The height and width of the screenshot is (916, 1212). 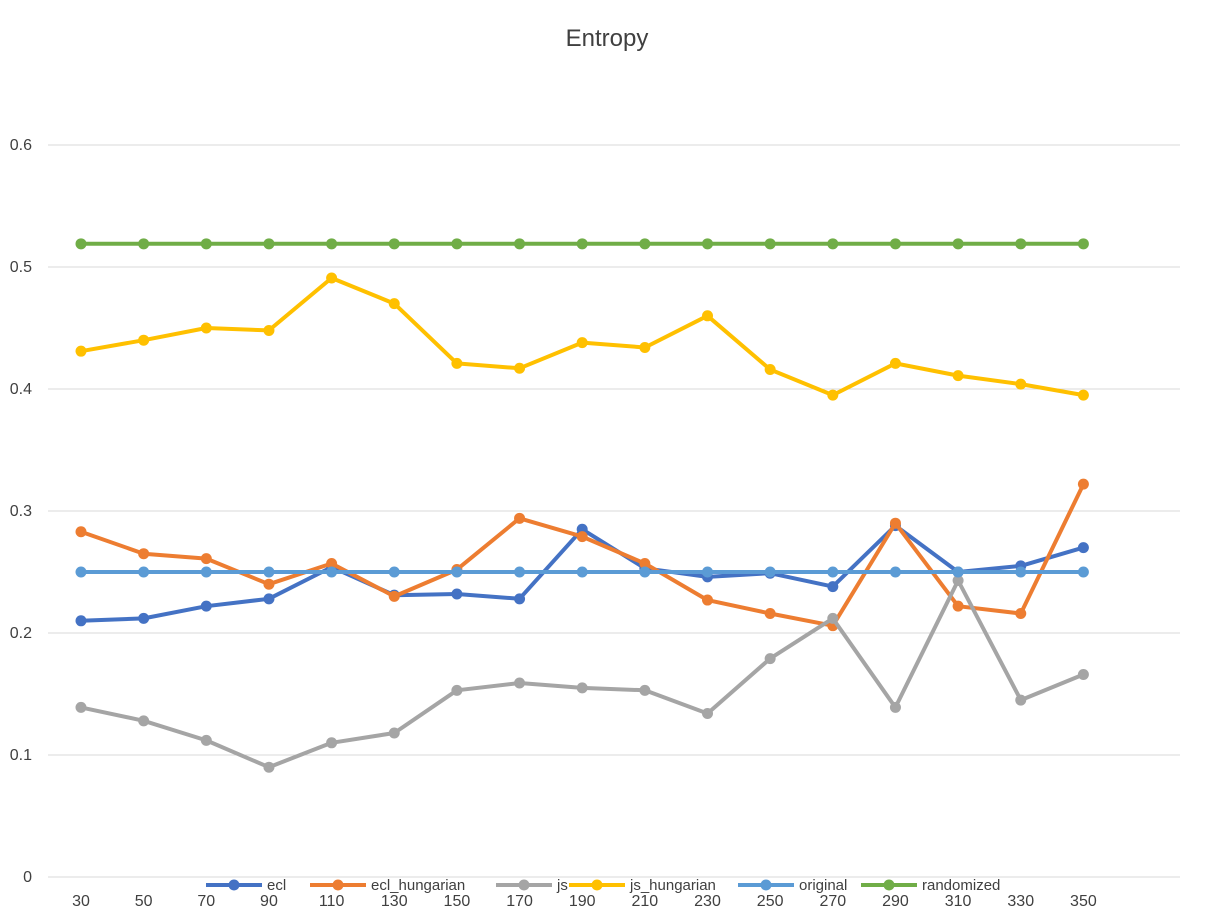 What do you see at coordinates (457, 901) in the screenshot?
I see `x-tick-label: 150` at bounding box center [457, 901].